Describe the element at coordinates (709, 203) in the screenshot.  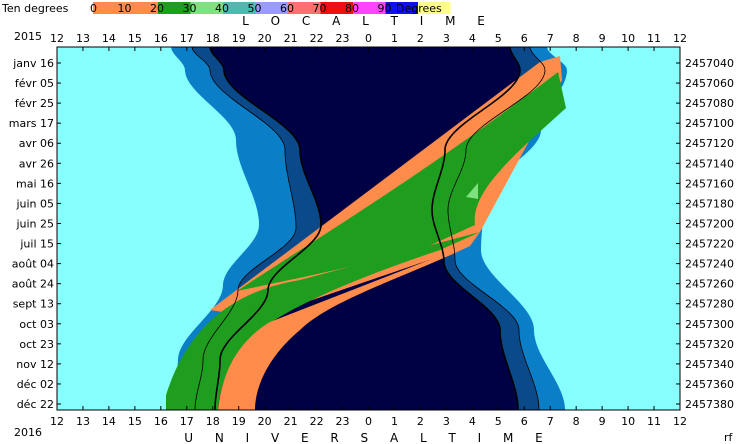
I see `y-tick-label-julian: 2457180` at that location.